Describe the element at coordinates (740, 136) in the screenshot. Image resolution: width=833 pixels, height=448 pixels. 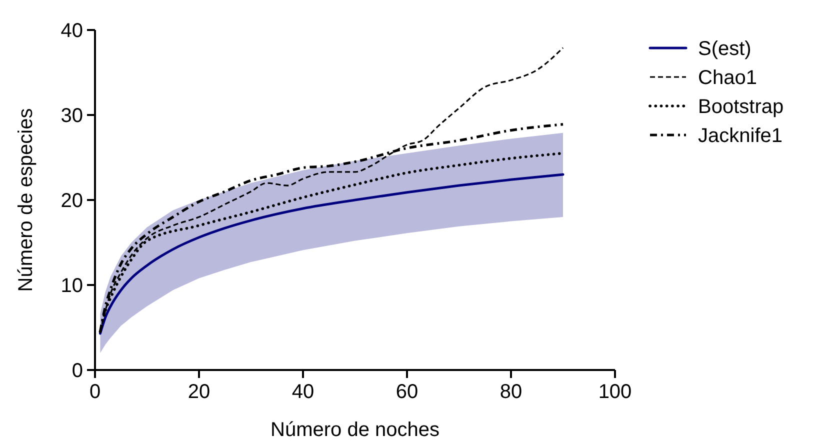
I see `legend-label: Jacknife1` at that location.